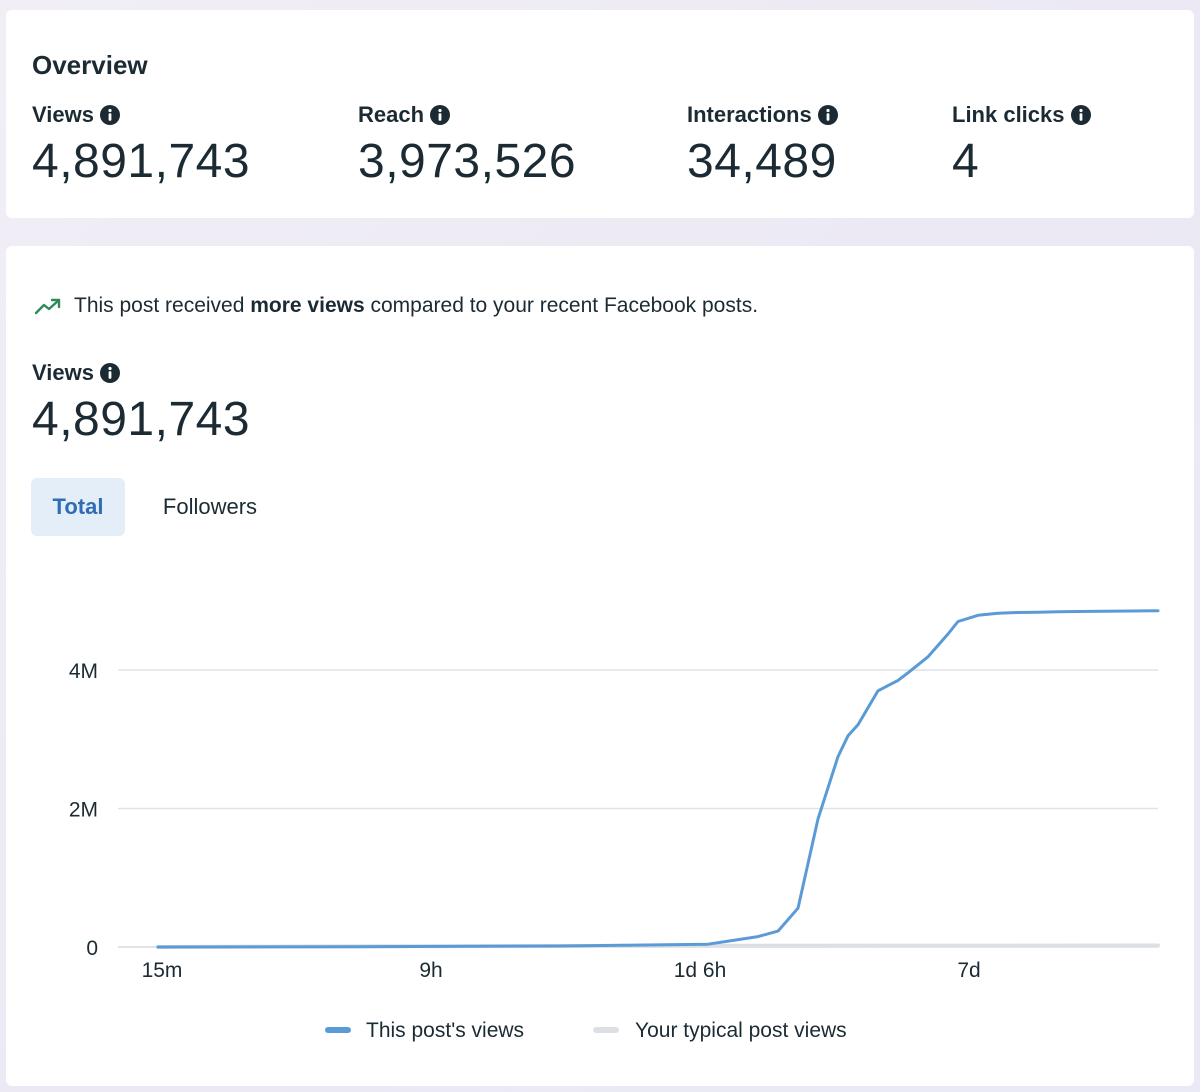 This screenshot has width=1200, height=1092. I want to click on metric-value: 4,891,743, so click(141, 161).